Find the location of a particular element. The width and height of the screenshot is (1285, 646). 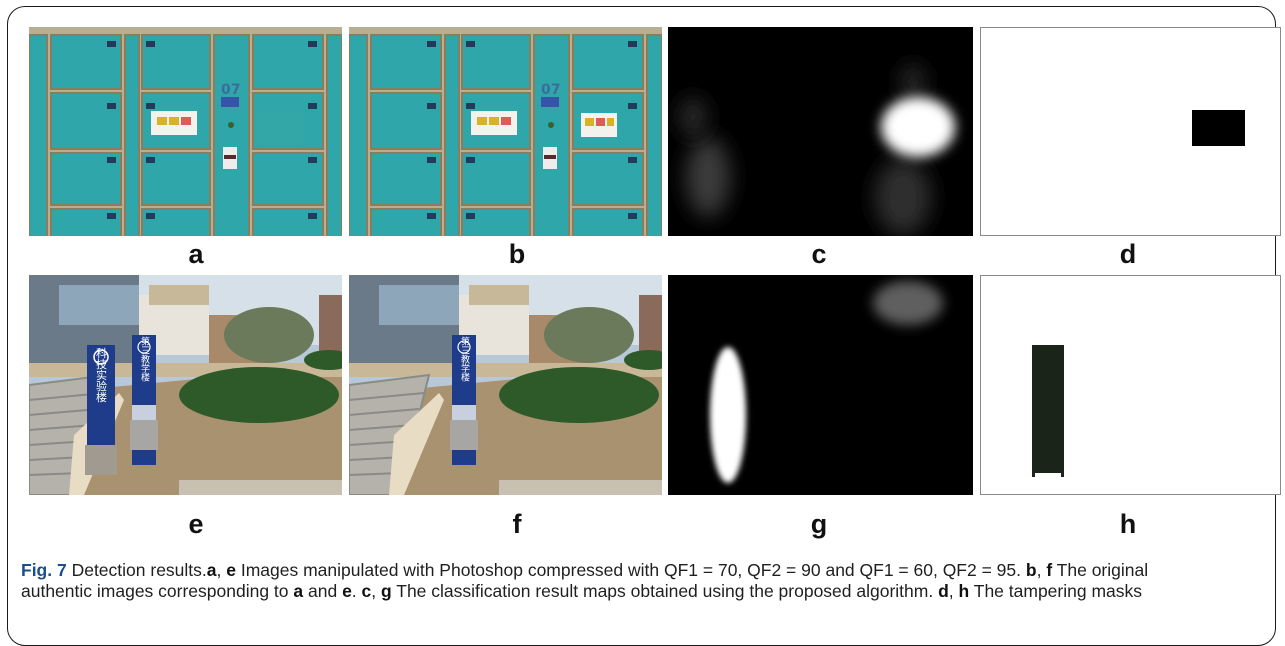

panel-label-f: f is located at coordinates (517, 524).